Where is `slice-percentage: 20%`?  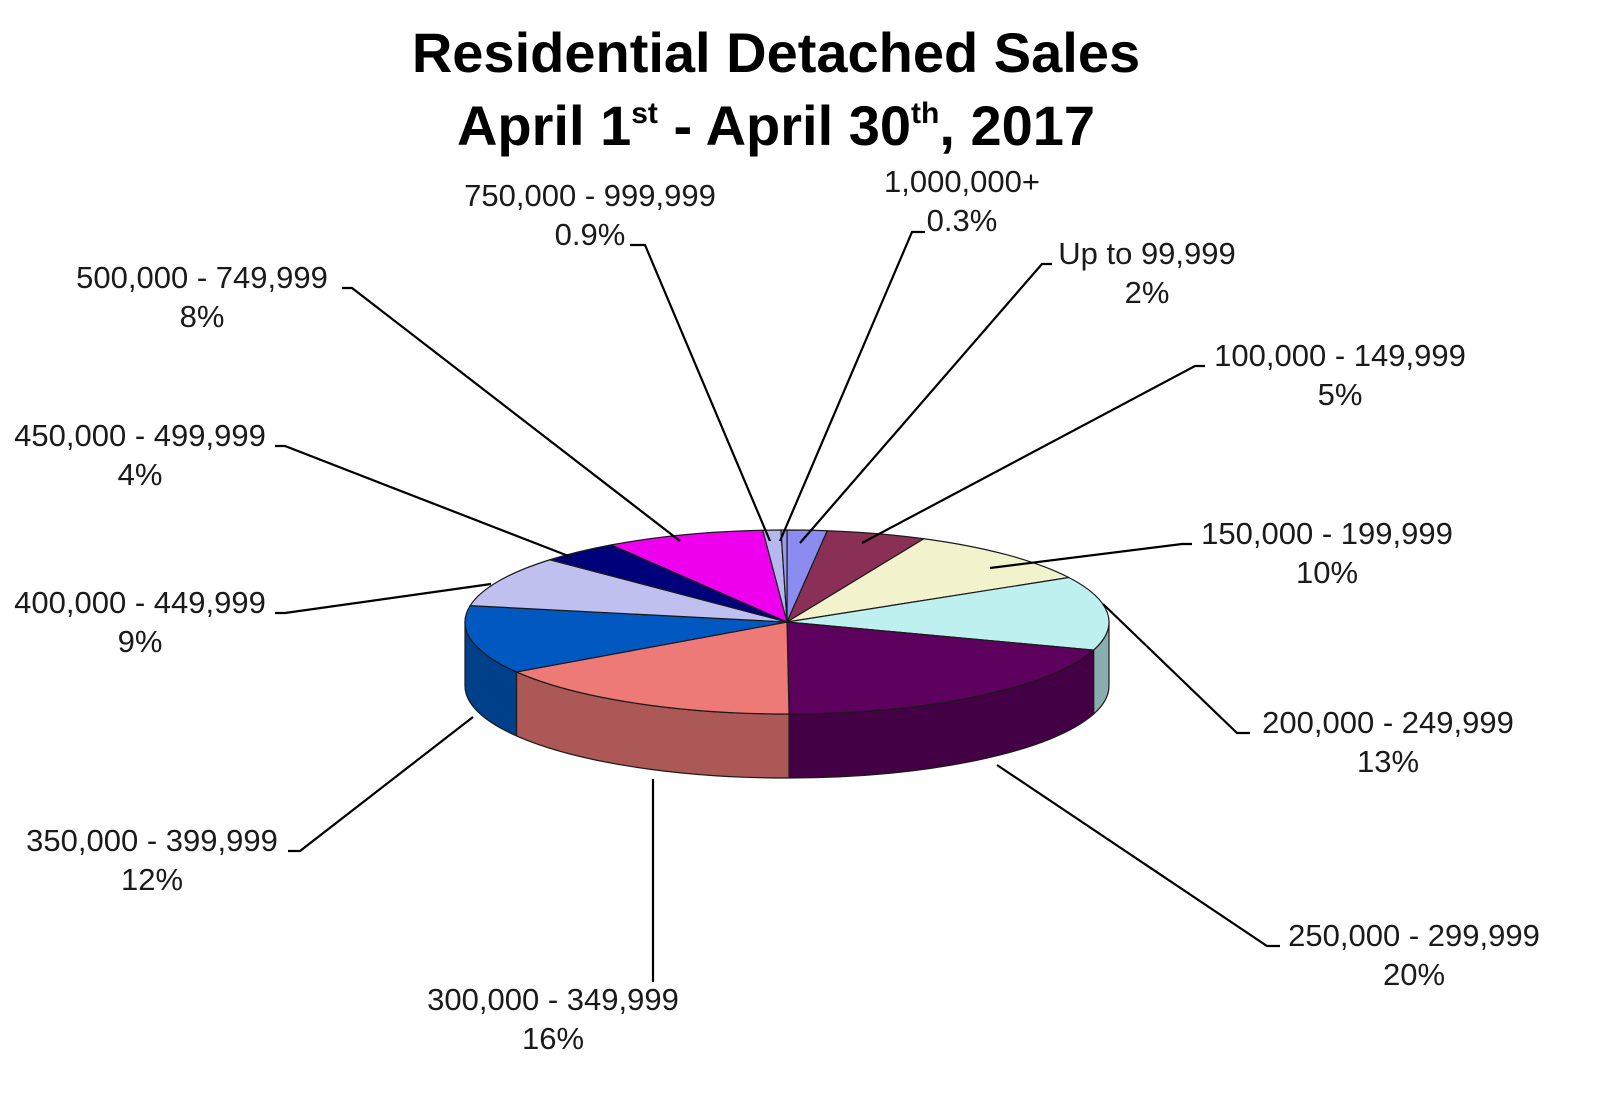 slice-percentage: 20% is located at coordinates (1414, 974).